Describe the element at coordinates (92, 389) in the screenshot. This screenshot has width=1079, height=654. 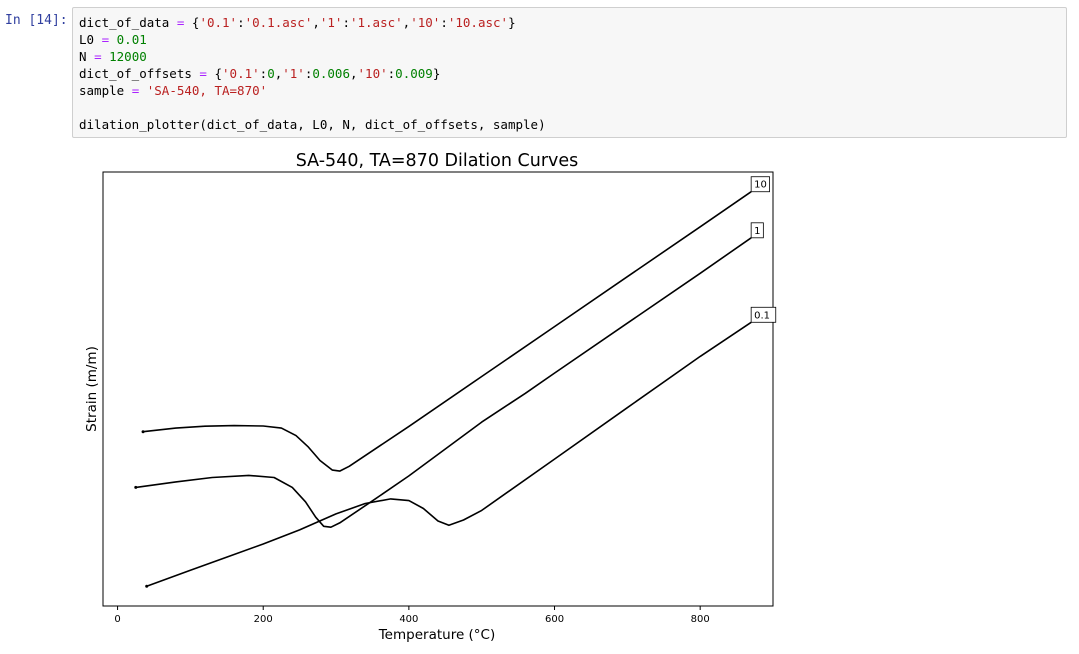
I see `y-axis-label: Strain (m/m)` at that location.